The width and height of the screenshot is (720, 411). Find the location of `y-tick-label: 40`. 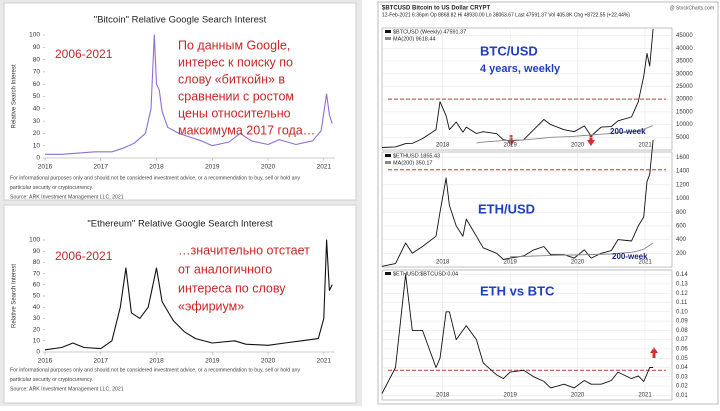

y-tick-label: 40 is located at coordinates (37, 109).